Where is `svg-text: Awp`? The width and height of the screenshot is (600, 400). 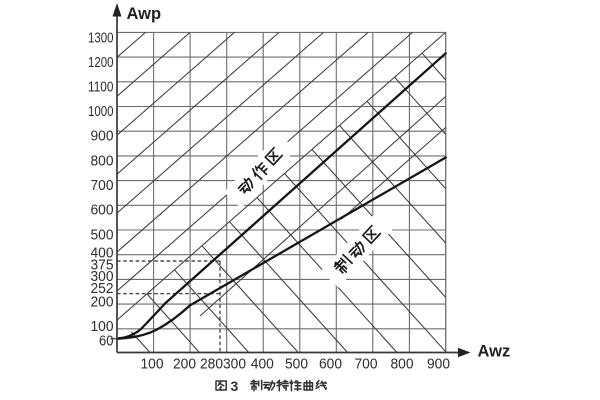 svg-text: Awp is located at coordinates (144, 14).